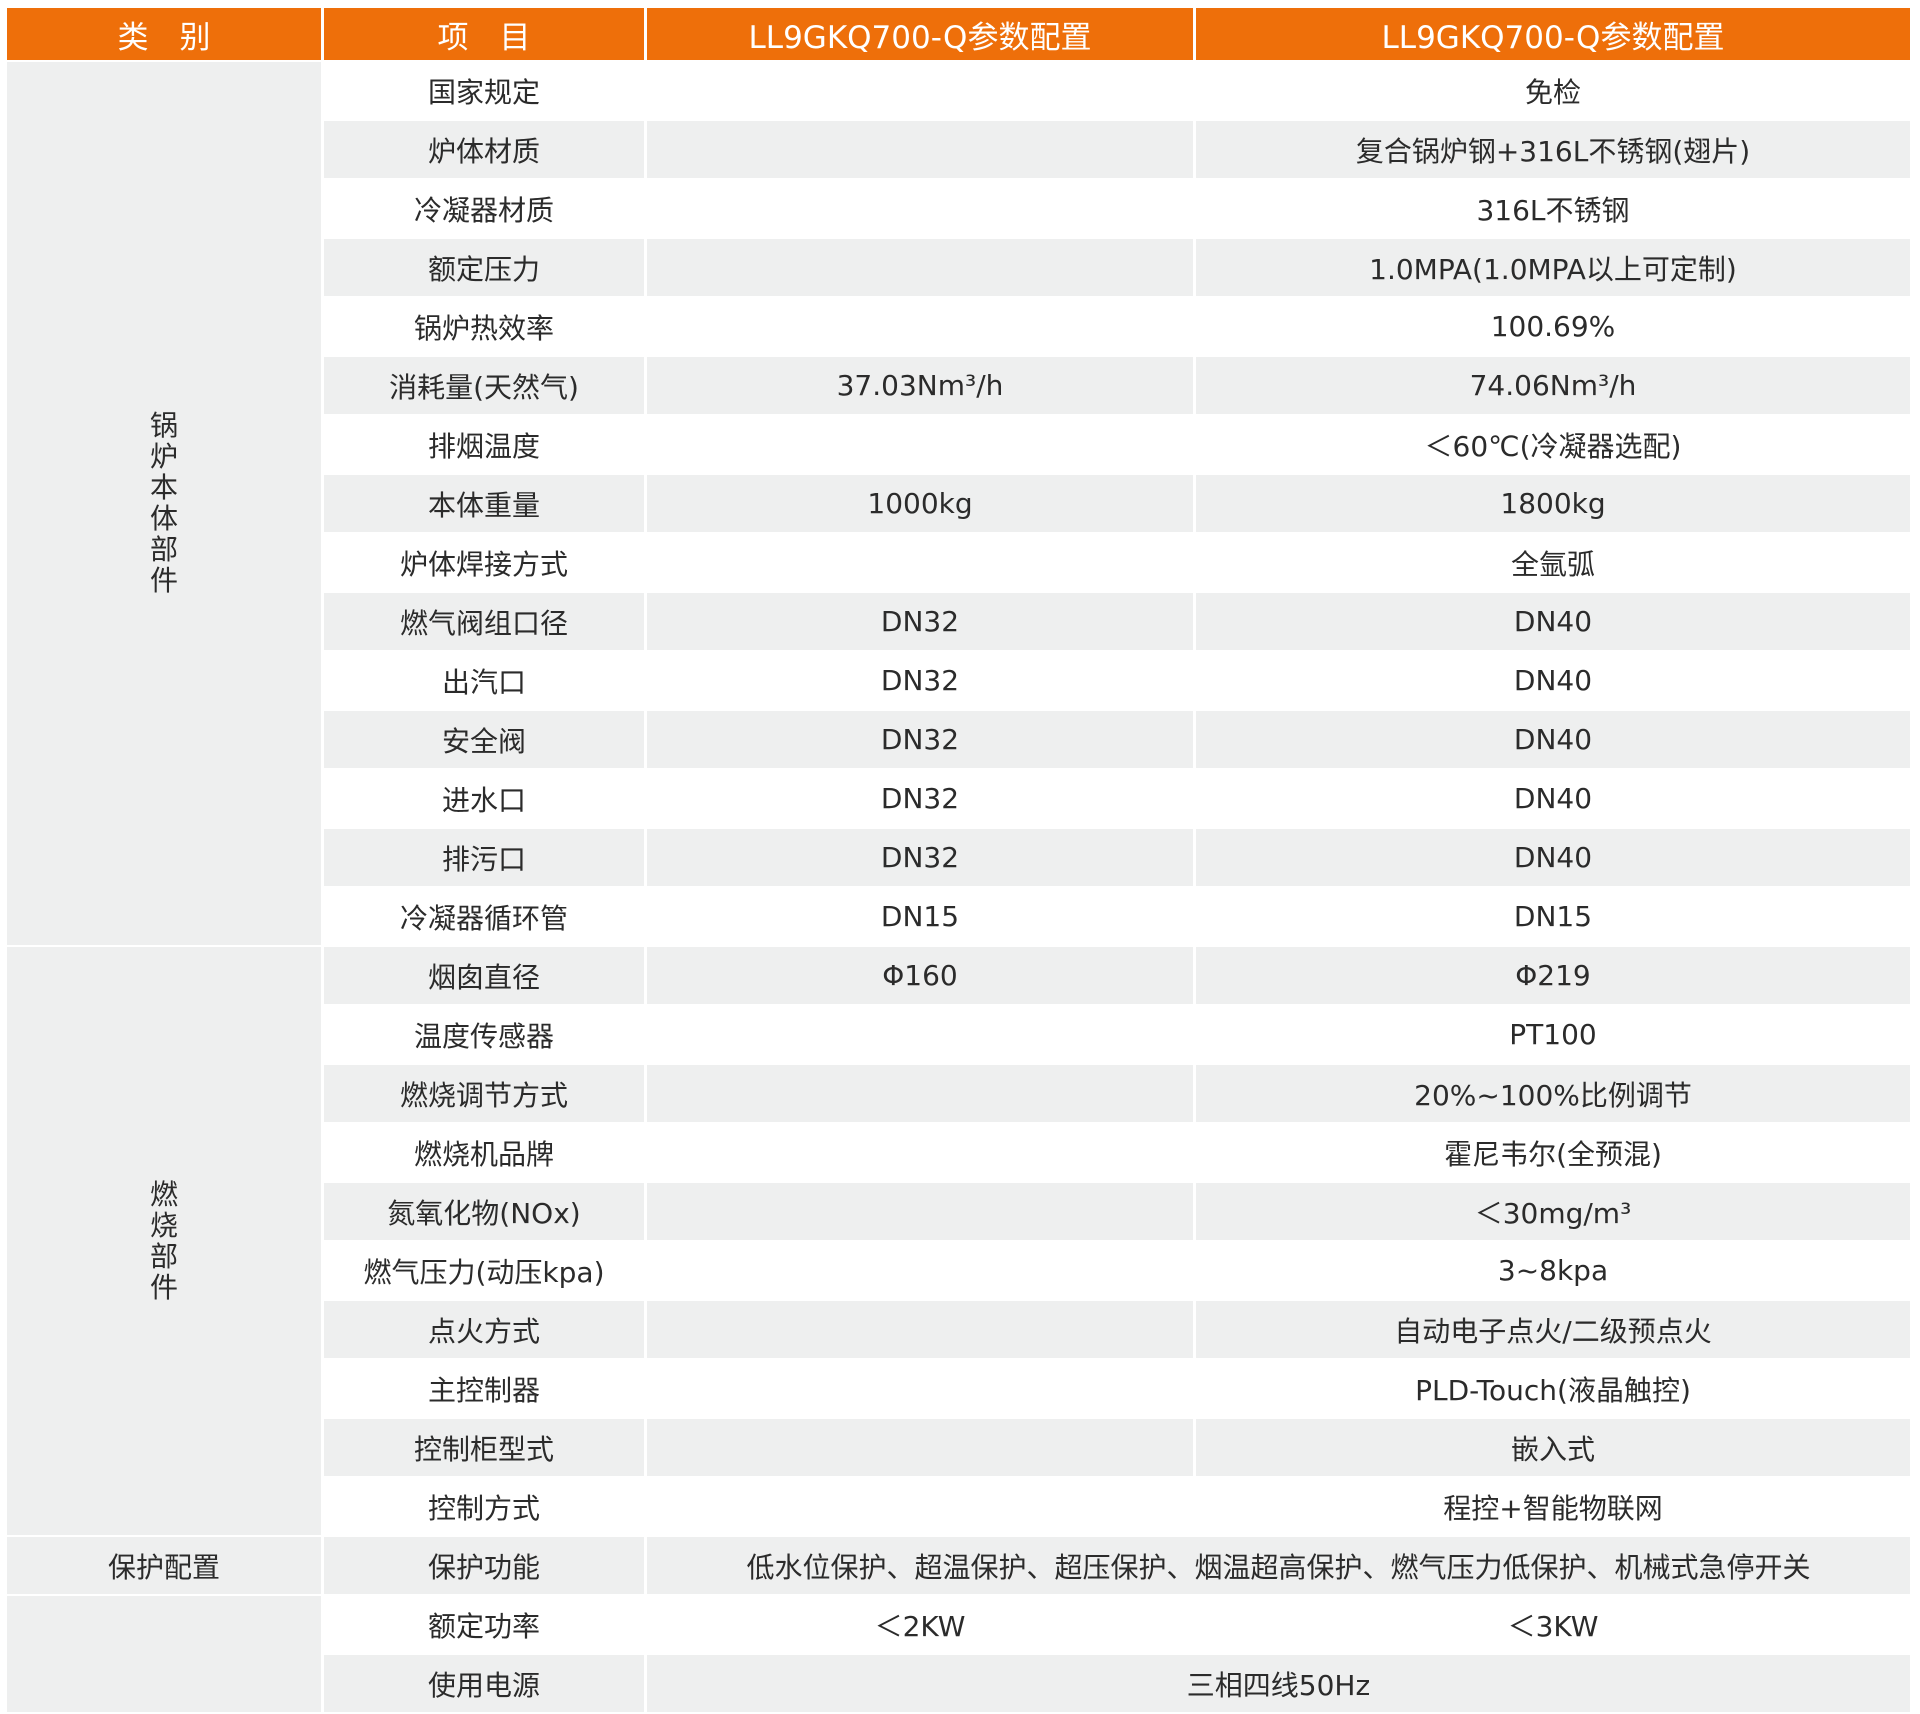 The height and width of the screenshot is (1714, 1920). What do you see at coordinates (484, 798) in the screenshot?
I see `item-cell: 进水口` at bounding box center [484, 798].